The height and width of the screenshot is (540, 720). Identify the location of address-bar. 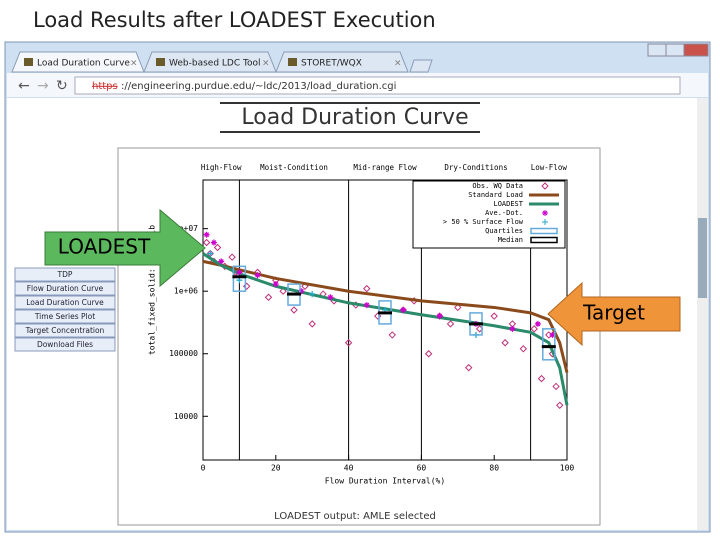
(377, 85).